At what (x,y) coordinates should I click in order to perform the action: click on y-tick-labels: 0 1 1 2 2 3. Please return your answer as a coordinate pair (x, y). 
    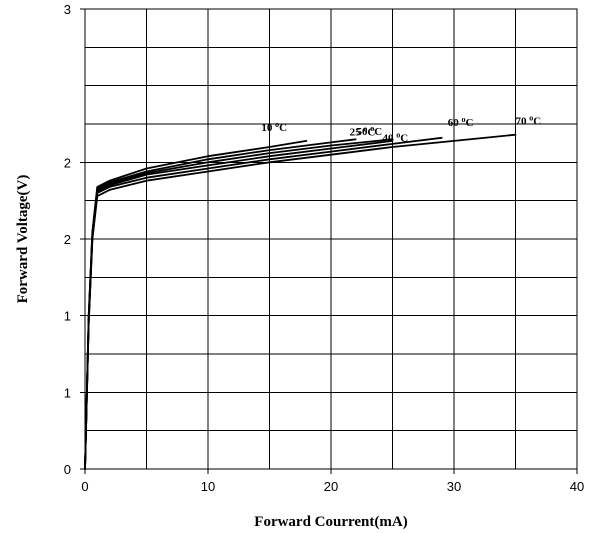
    Looking at the image, I should click on (74, 239).